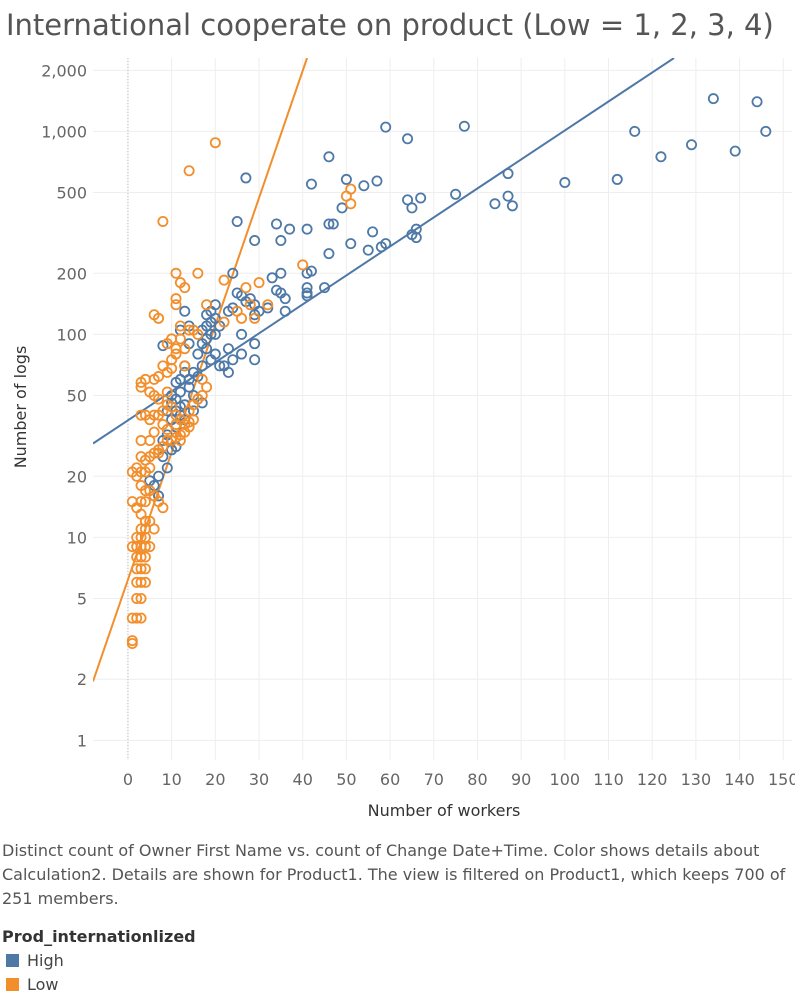 The image size is (795, 998). I want to click on legend-item-low: Low, so click(32, 984).